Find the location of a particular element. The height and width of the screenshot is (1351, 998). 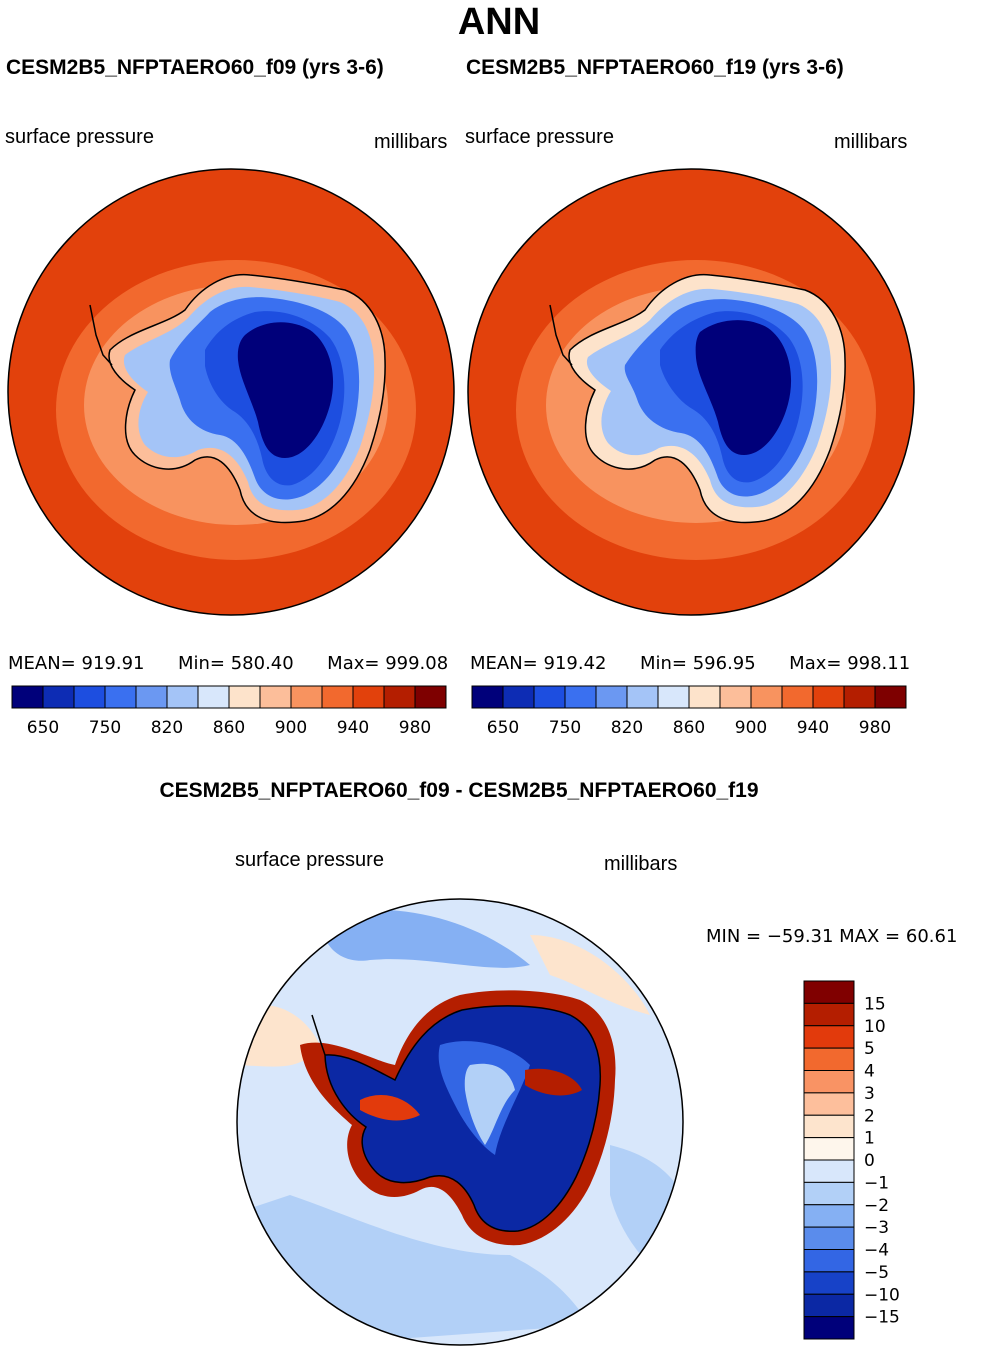

right-min-label: Min= is located at coordinates (663, 663).